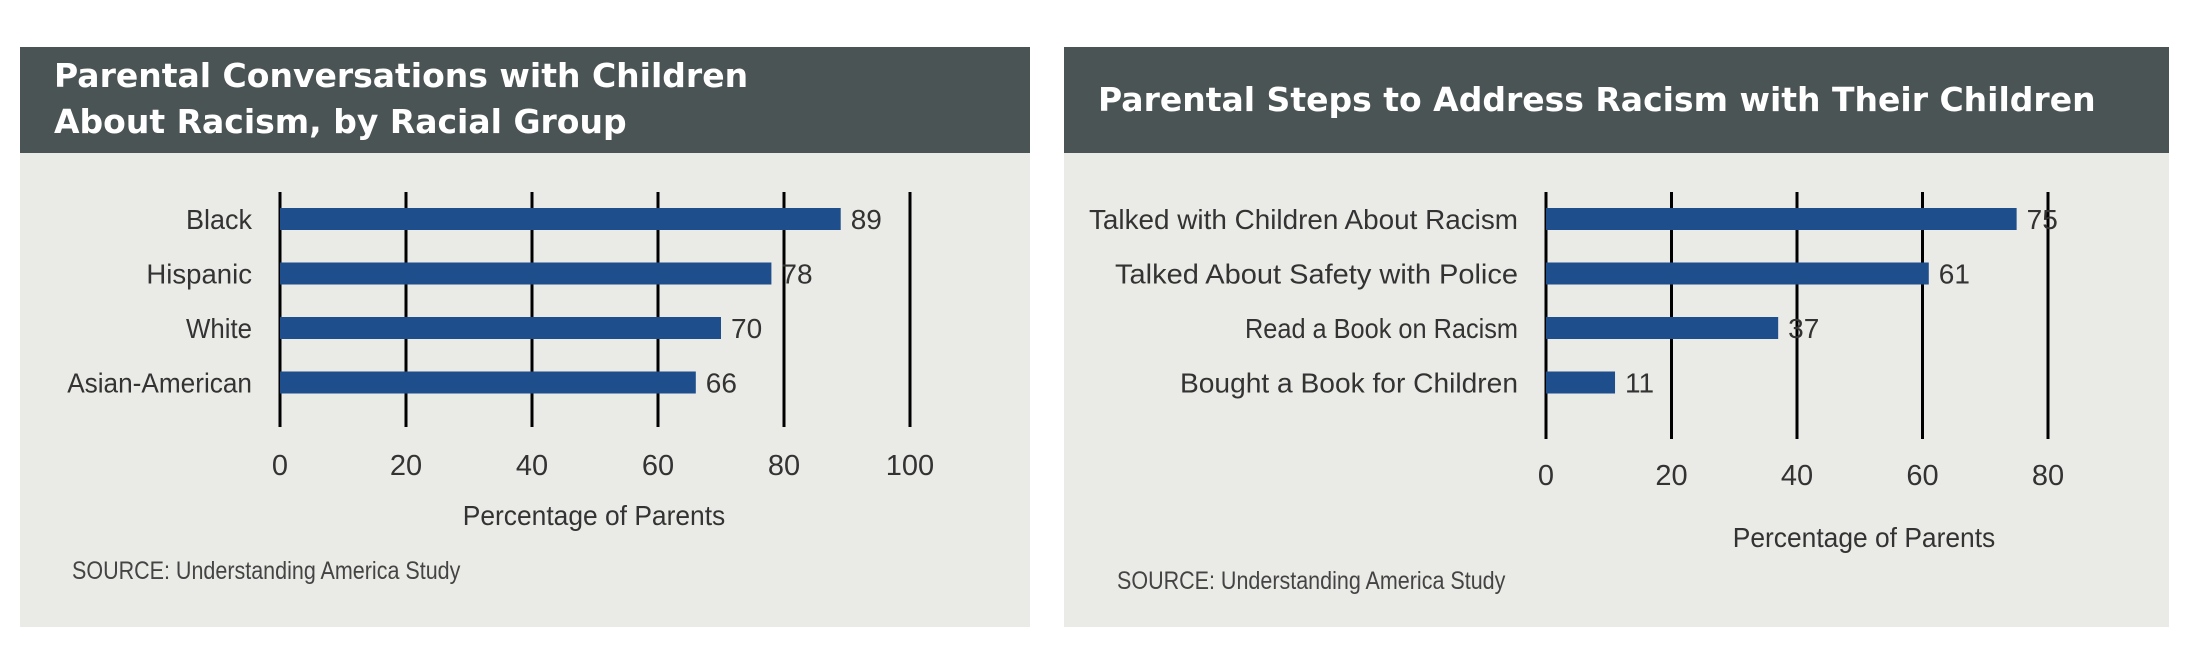  I want to click on x-tick-label: 100, so click(910, 466).